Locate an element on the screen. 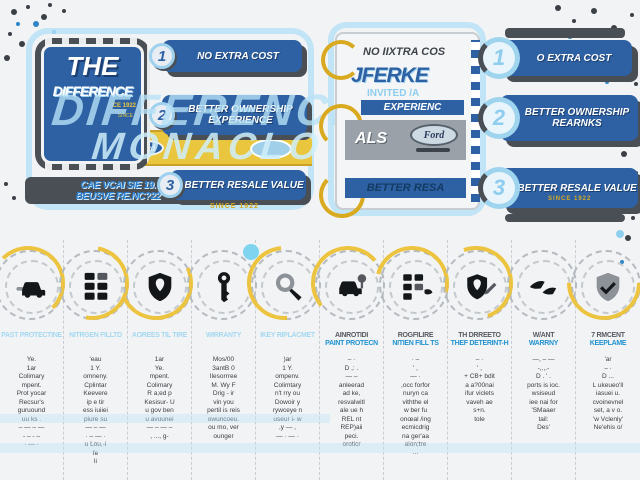 The height and width of the screenshot is (480, 640). badge-resale-value: 3 BETTER RESALE VALUE is located at coordinates (231, 185).